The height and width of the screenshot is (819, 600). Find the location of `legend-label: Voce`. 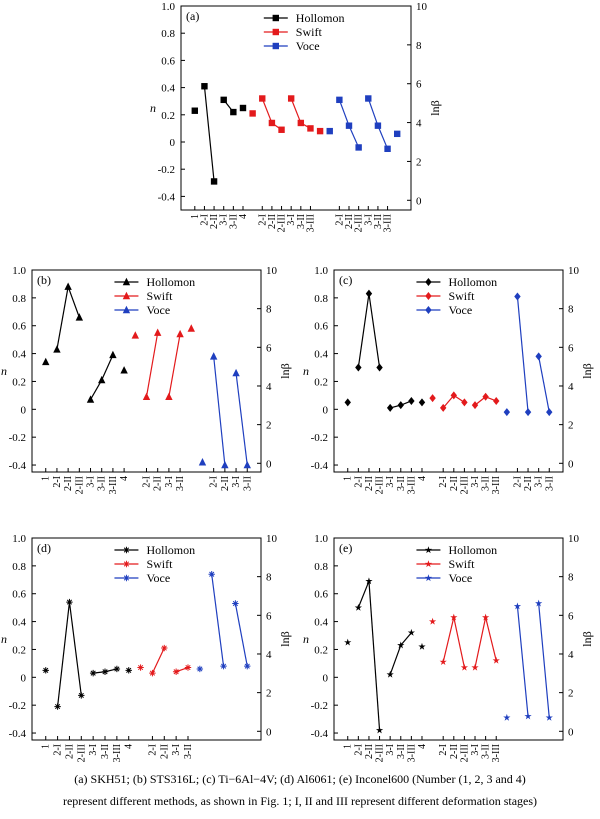

legend-label: Voce is located at coordinates (460, 310).